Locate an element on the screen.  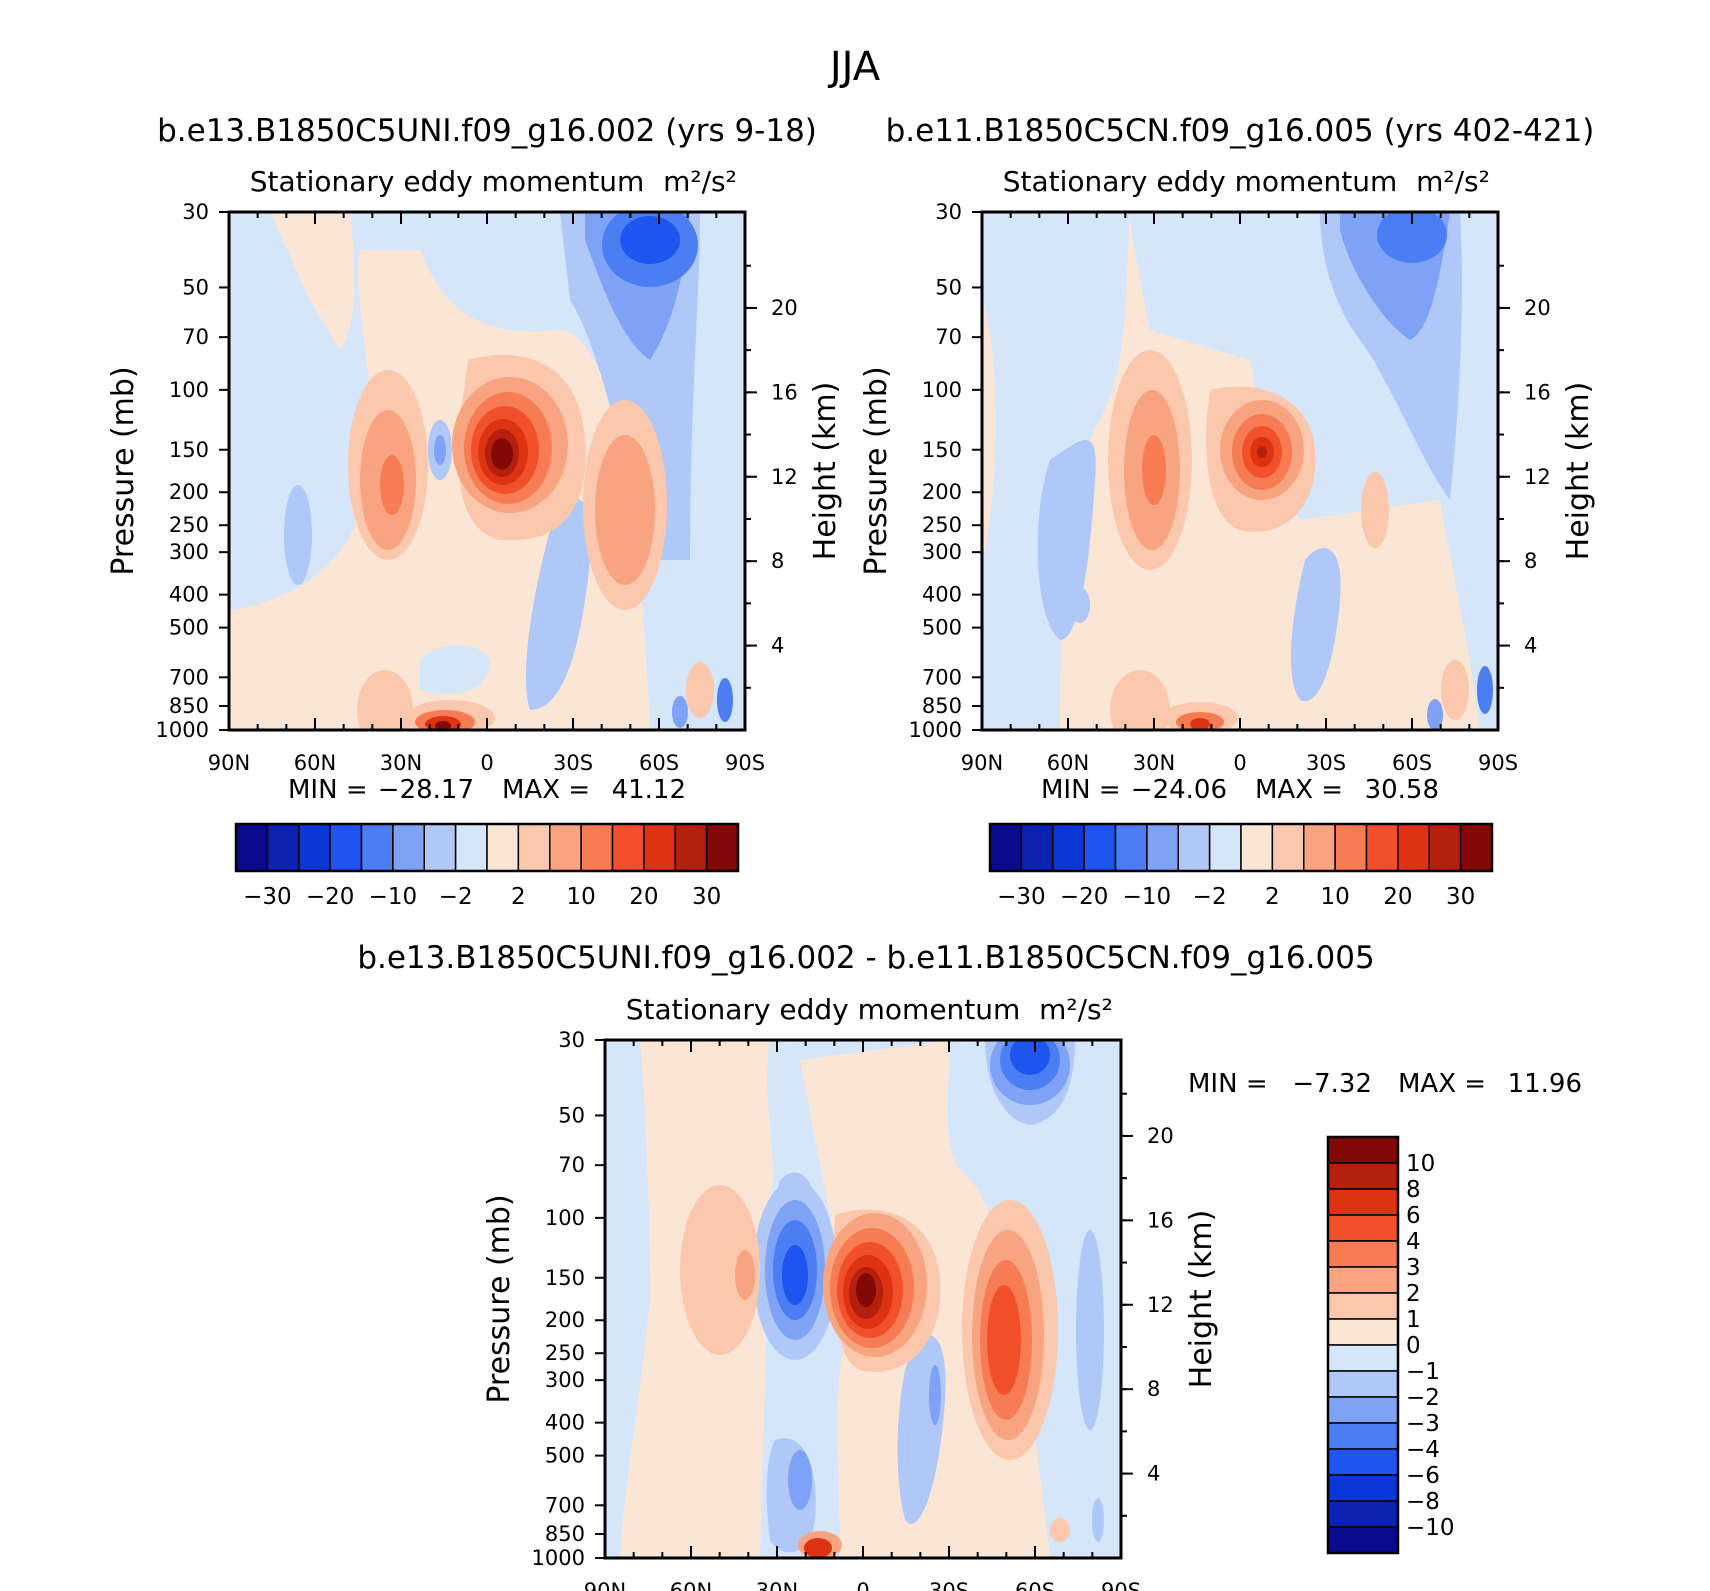
panel-c-max-label: MAX = is located at coordinates (1442, 1084).